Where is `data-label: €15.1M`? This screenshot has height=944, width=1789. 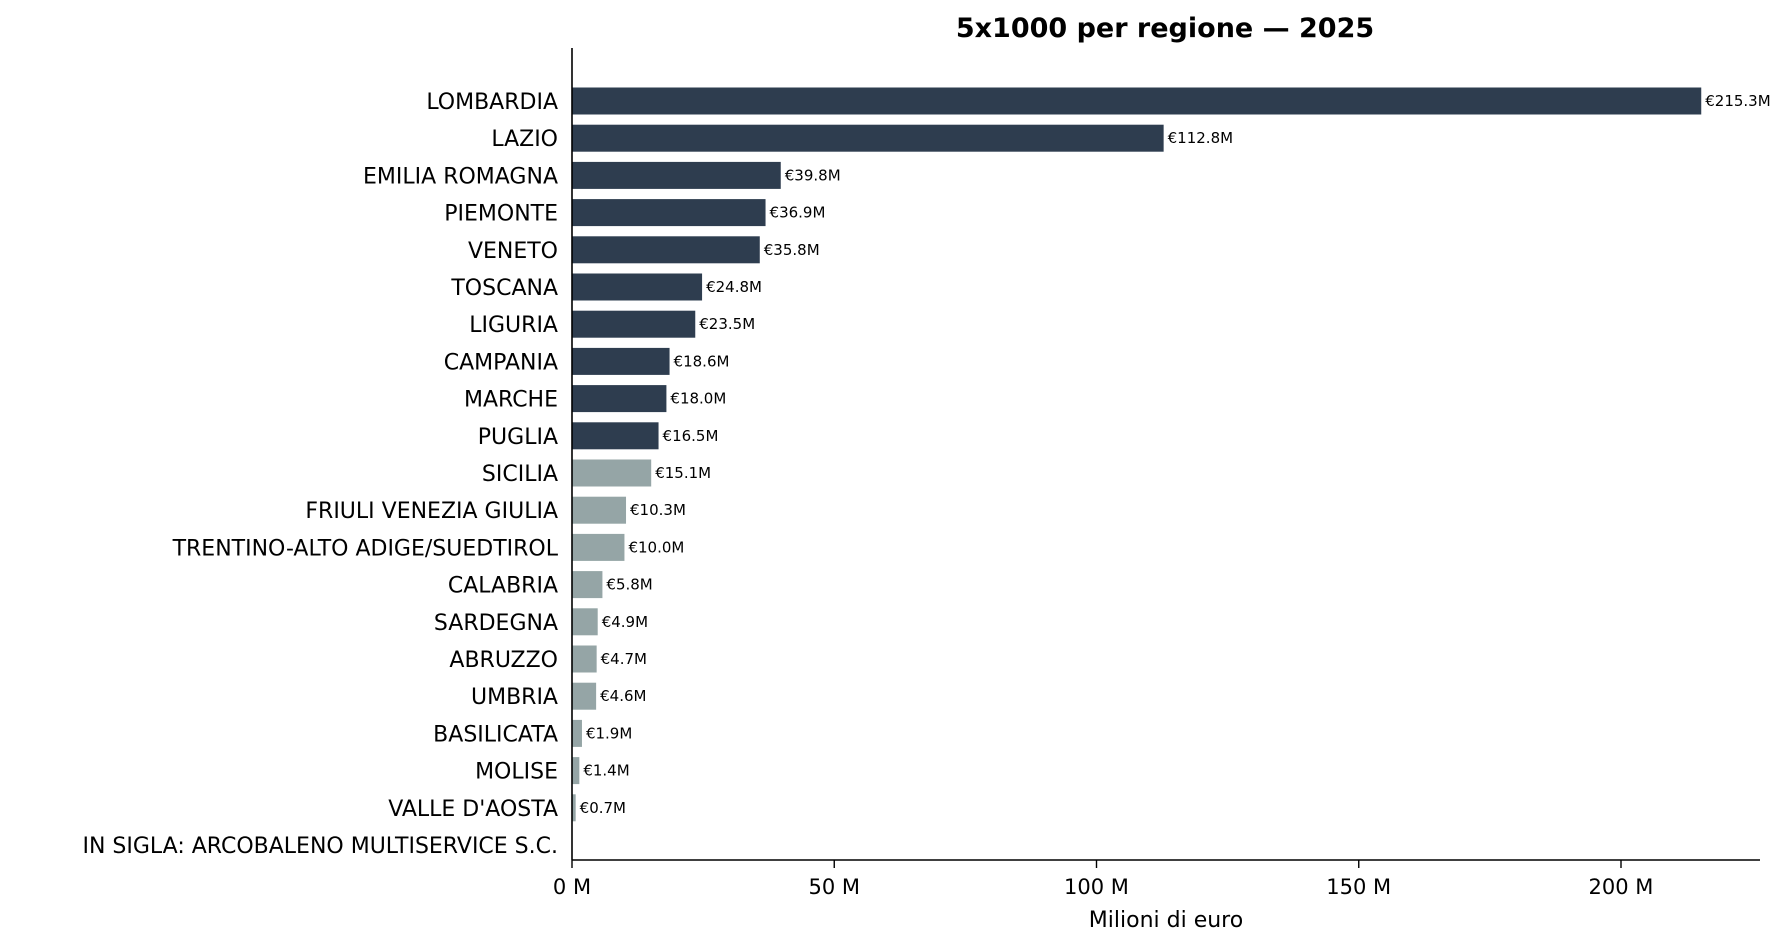 data-label: €15.1M is located at coordinates (683, 473).